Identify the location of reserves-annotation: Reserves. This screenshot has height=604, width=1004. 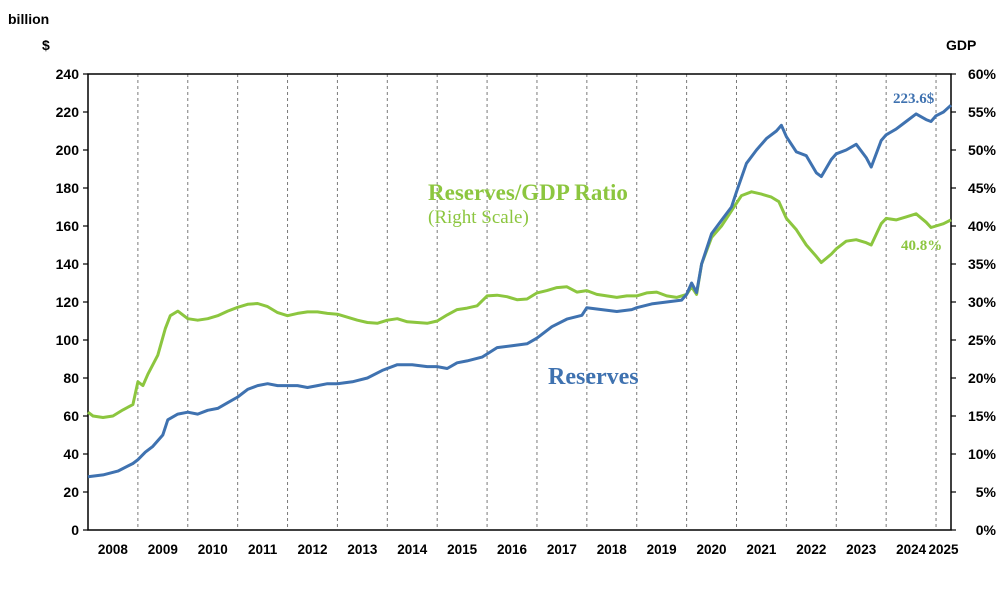
(593, 377).